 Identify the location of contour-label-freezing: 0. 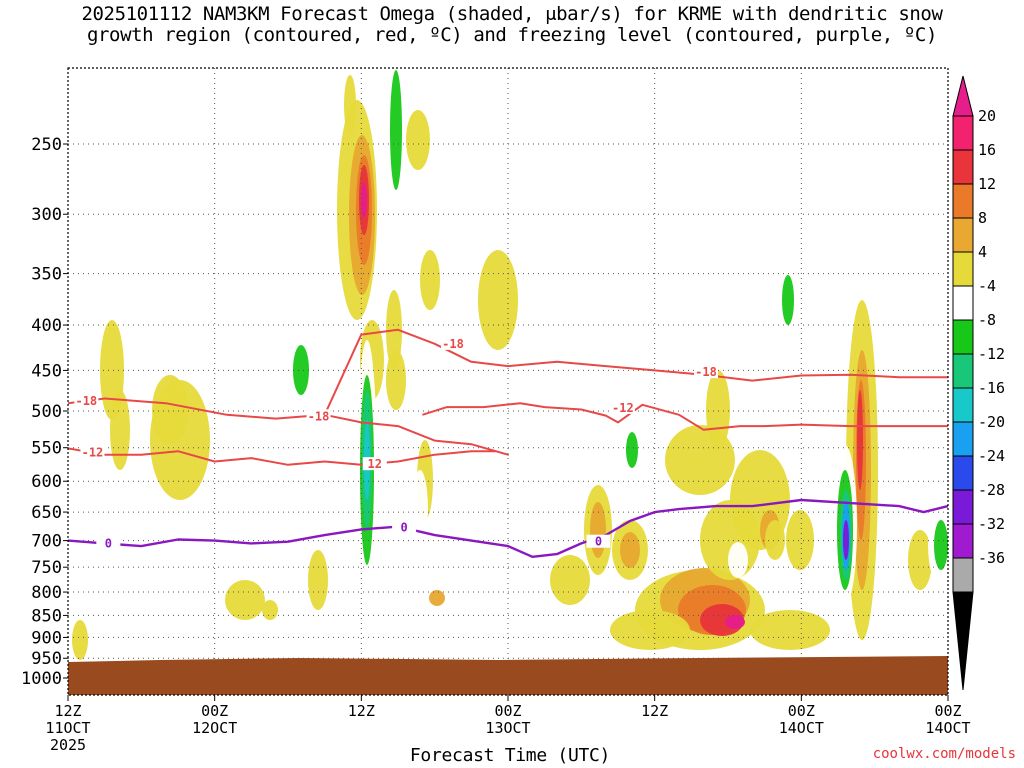
(598, 542).